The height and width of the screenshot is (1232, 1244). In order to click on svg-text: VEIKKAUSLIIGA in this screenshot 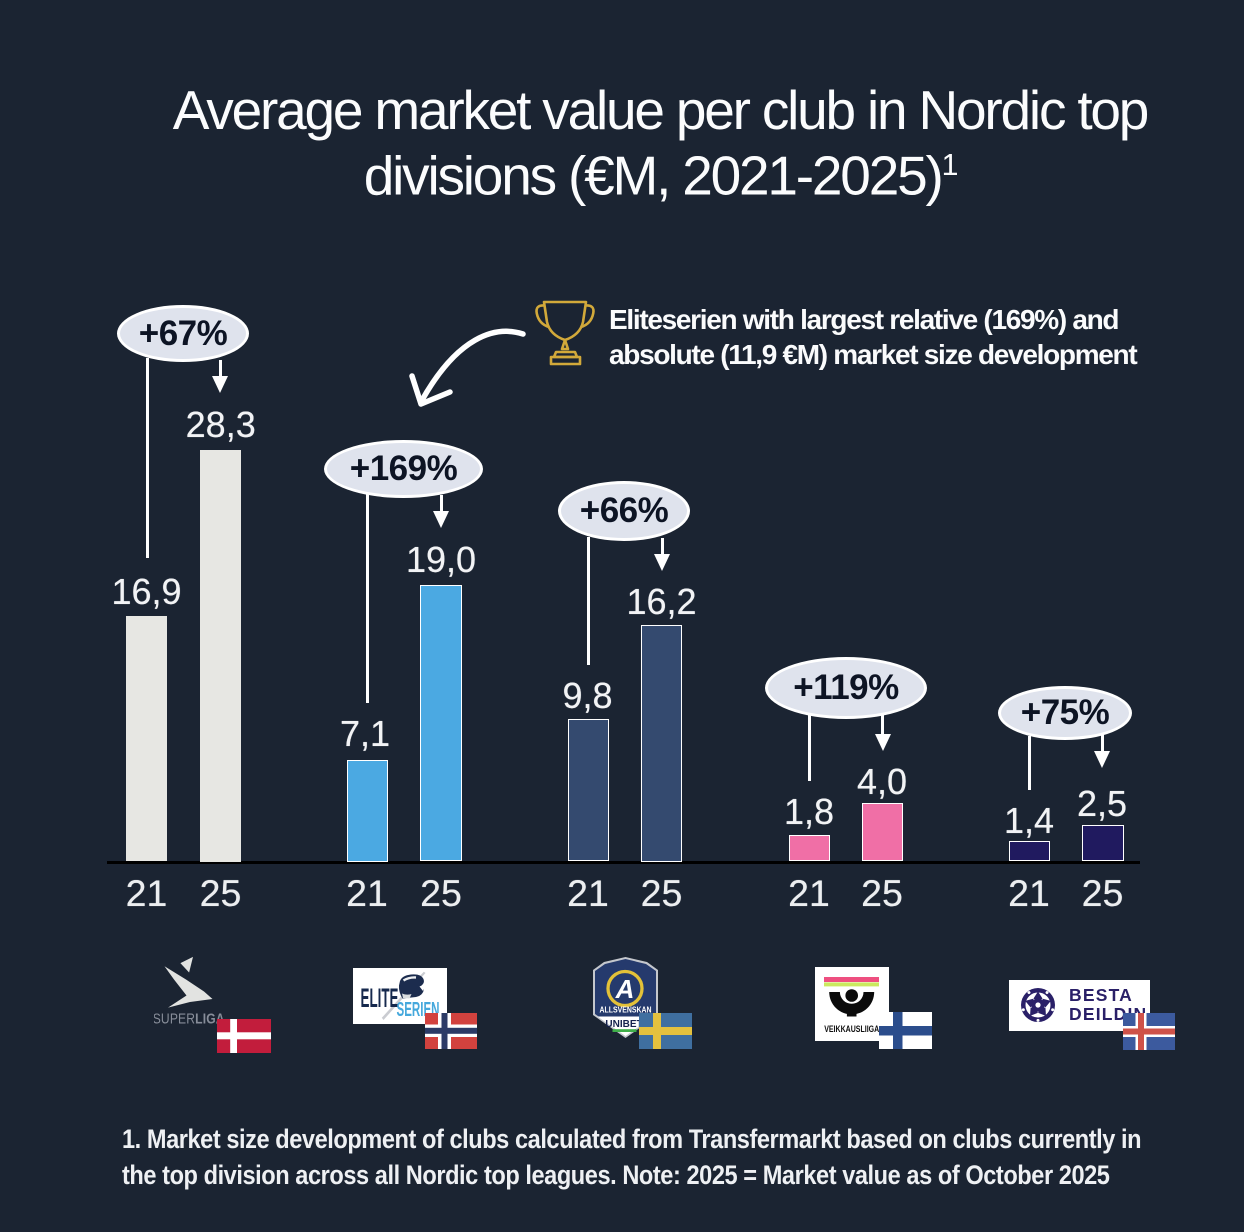, I will do `click(851, 1029)`.